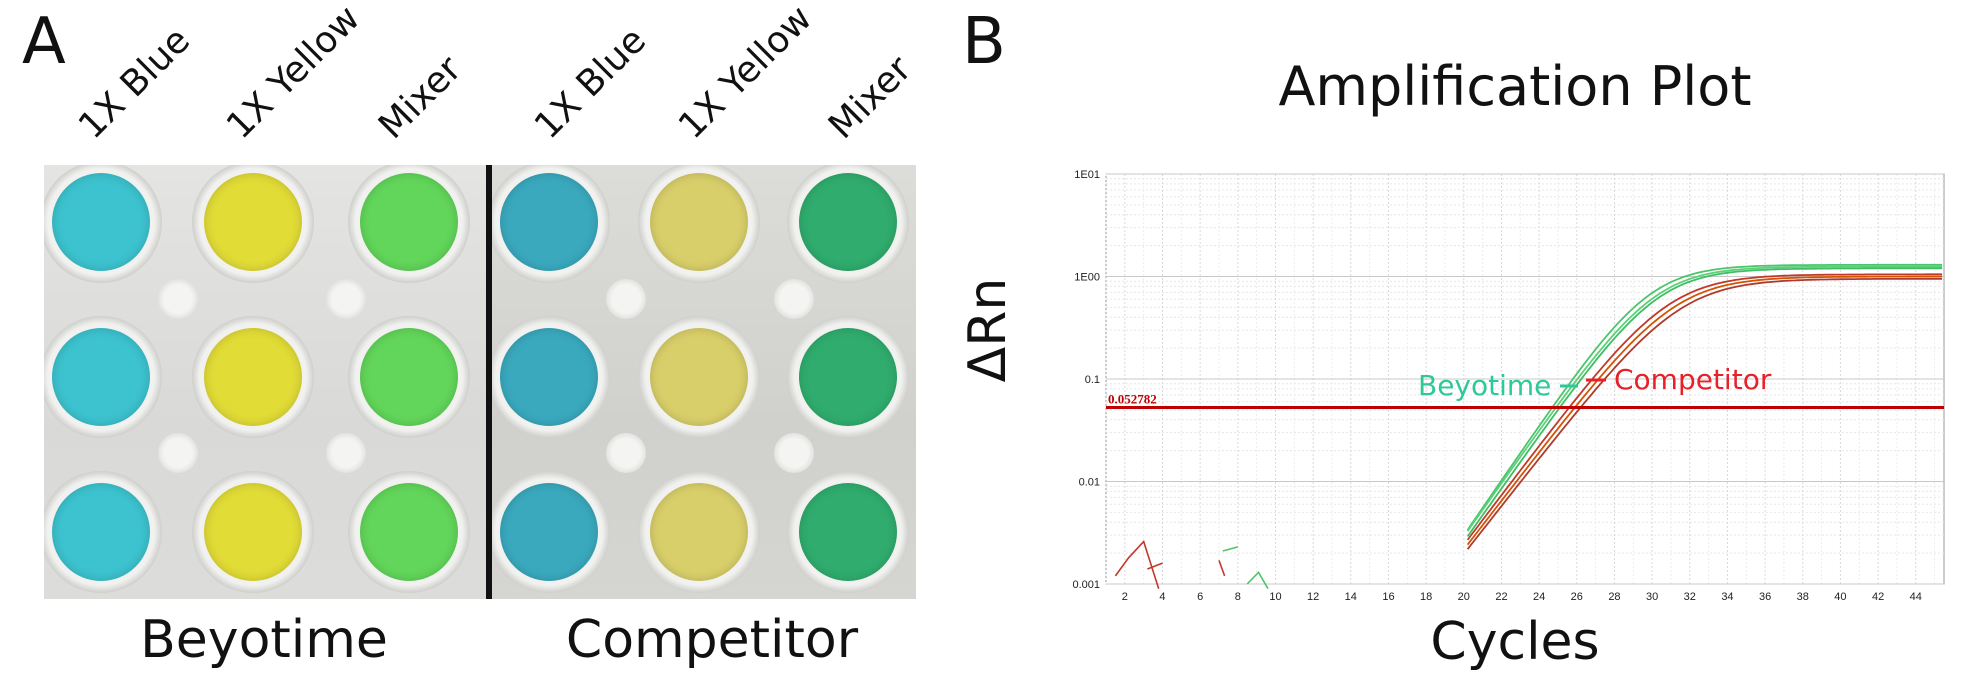 The image size is (1964, 673). I want to click on x-tick-label: 4, so click(1162, 595).